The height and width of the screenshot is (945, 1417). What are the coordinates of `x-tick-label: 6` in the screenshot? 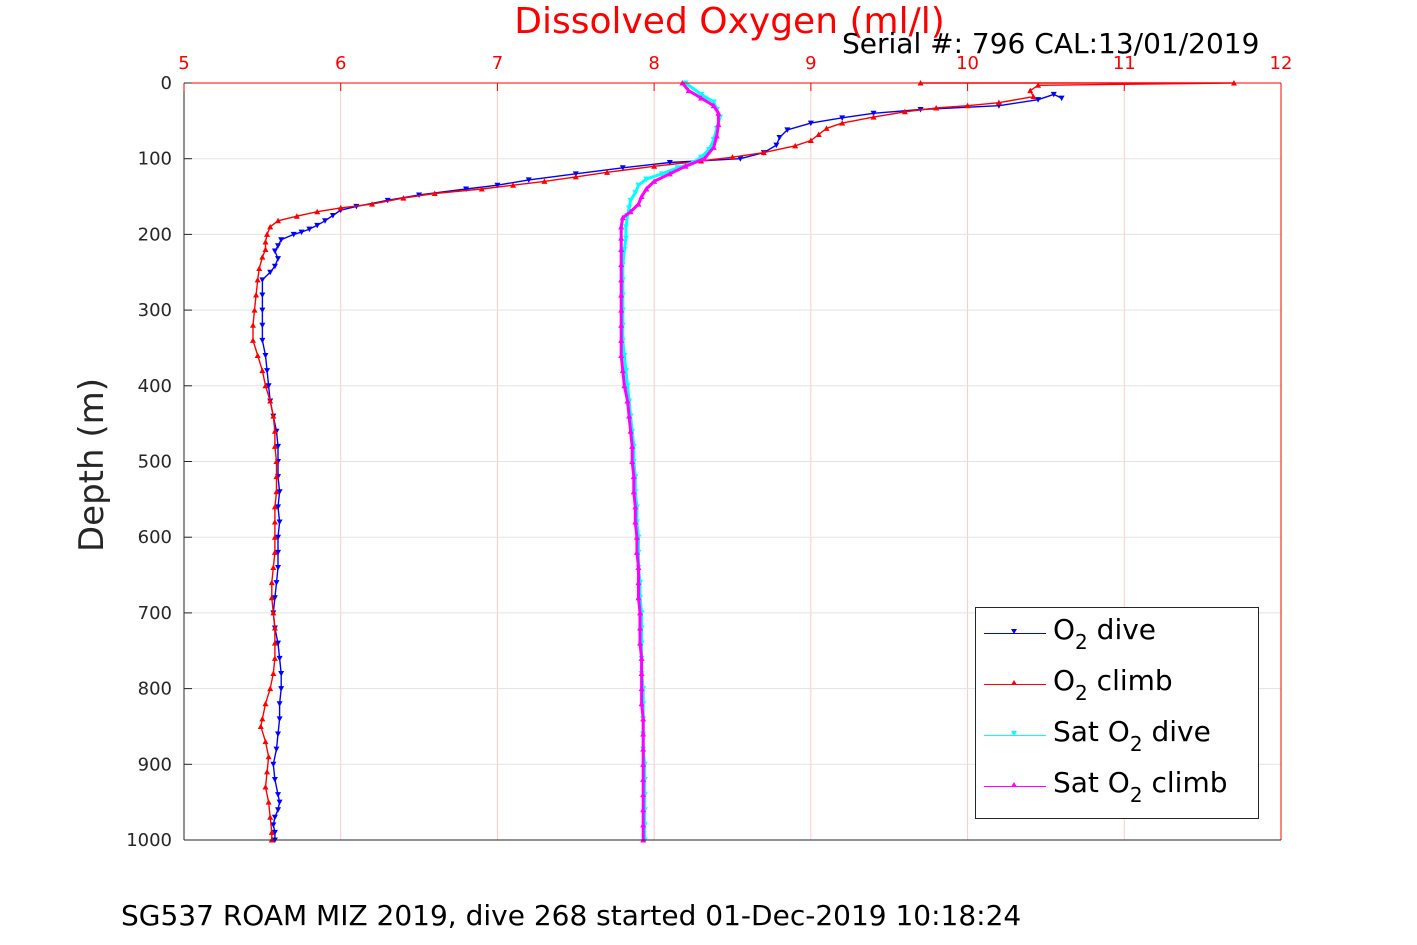 It's located at (340, 63).